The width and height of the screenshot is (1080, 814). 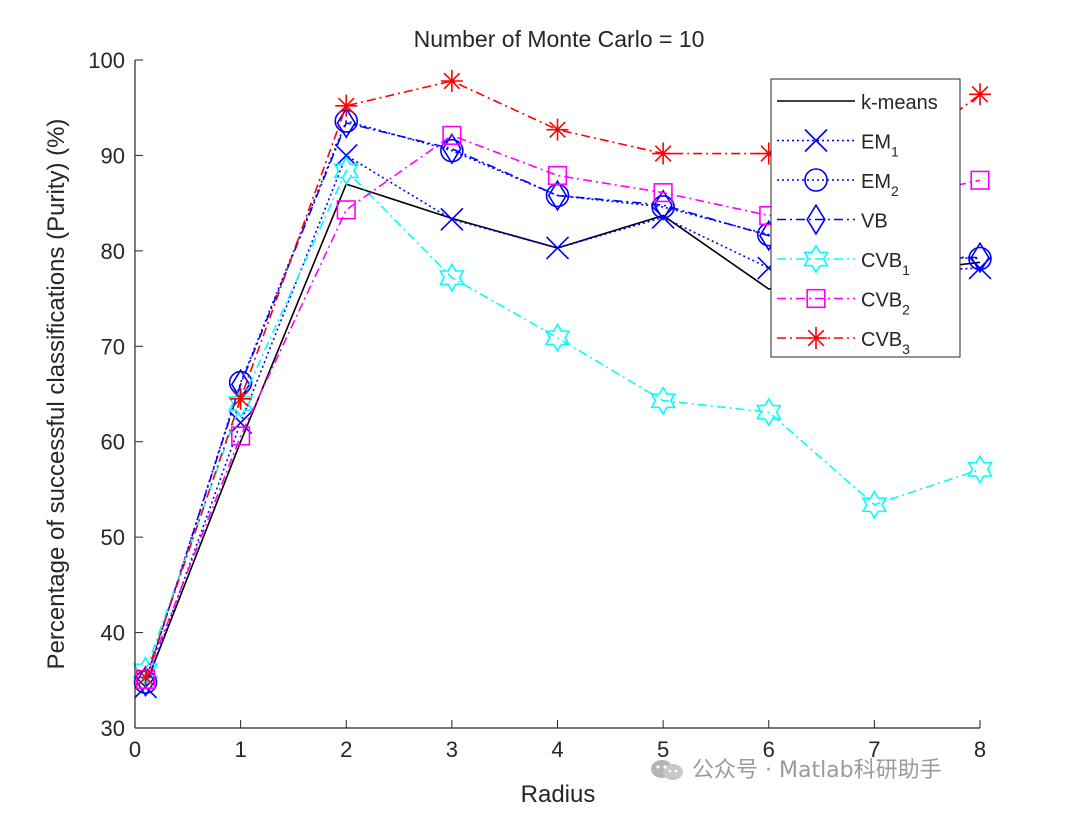 What do you see at coordinates (874, 749) in the screenshot?
I see `x-tick-label: 7` at bounding box center [874, 749].